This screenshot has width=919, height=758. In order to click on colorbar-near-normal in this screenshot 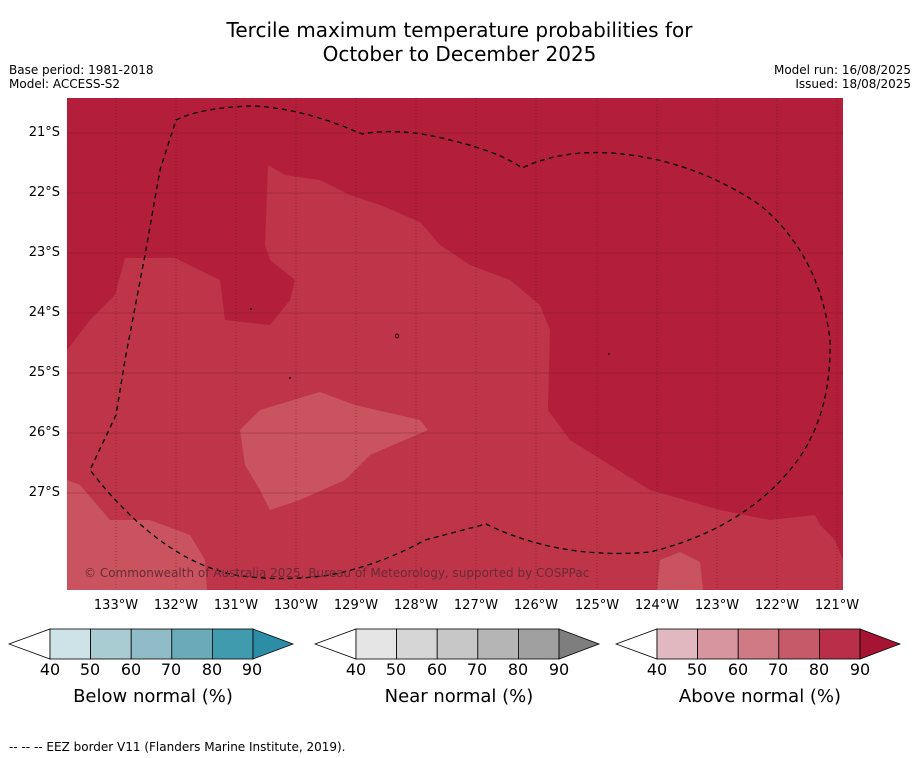, I will do `click(457, 644)`.